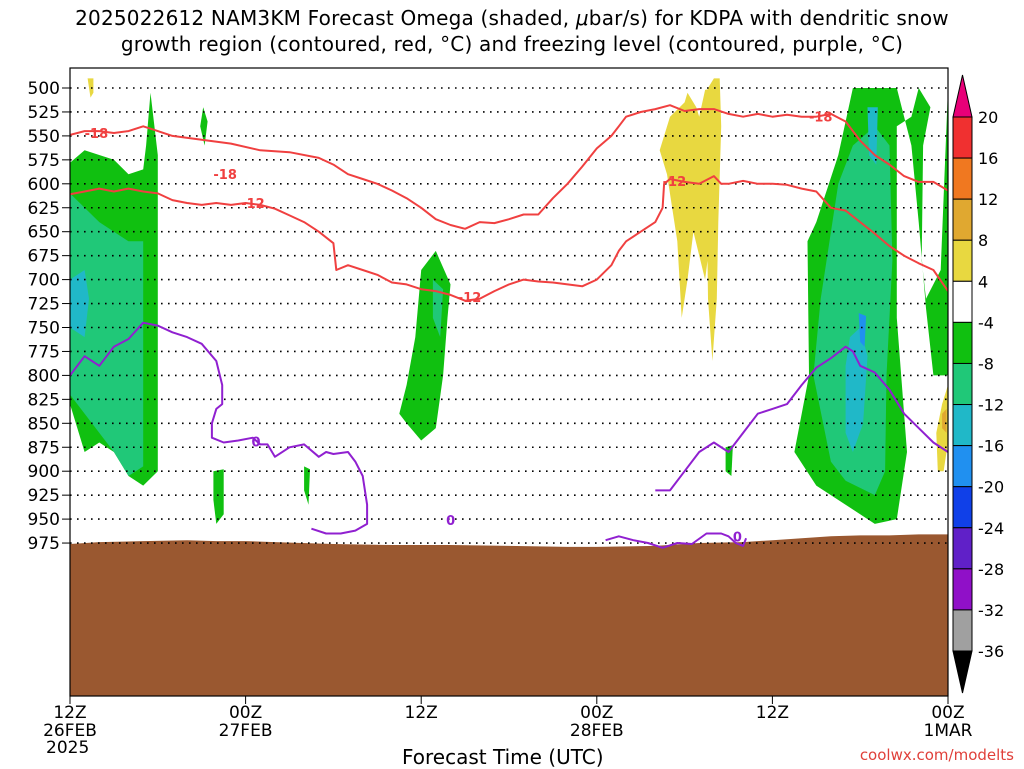 The width and height of the screenshot is (1024, 769). I want to click on credit-link: coolwx.com/modelts, so click(936, 755).